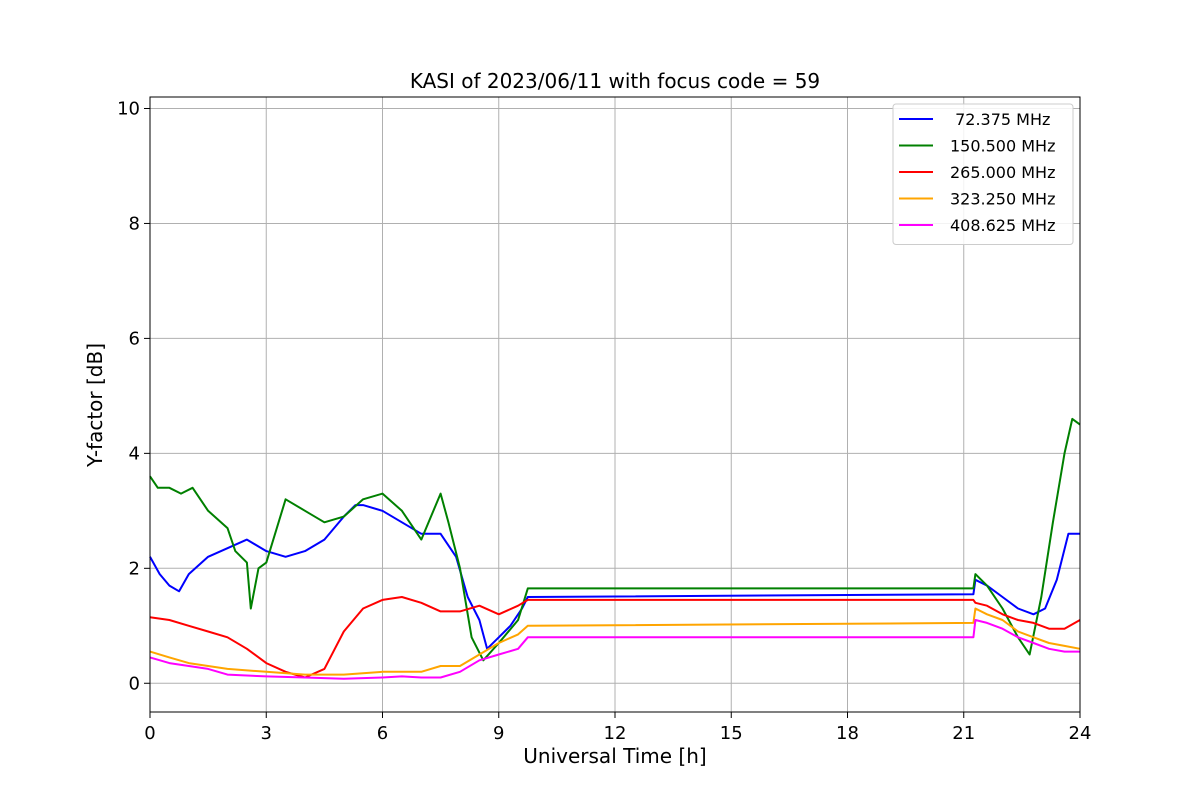  Describe the element at coordinates (1002, 172) in the screenshot. I see `legend-label-2: 265.000 MHz` at that location.